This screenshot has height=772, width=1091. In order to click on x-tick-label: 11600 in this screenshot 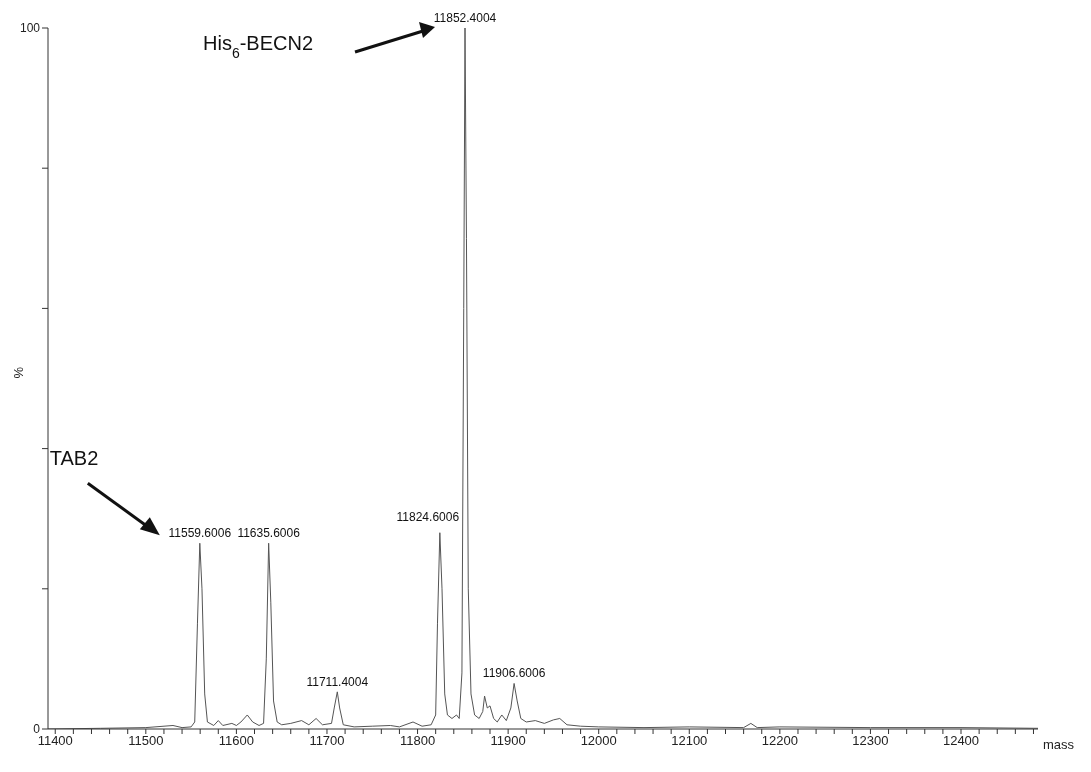, I will do `click(236, 741)`.